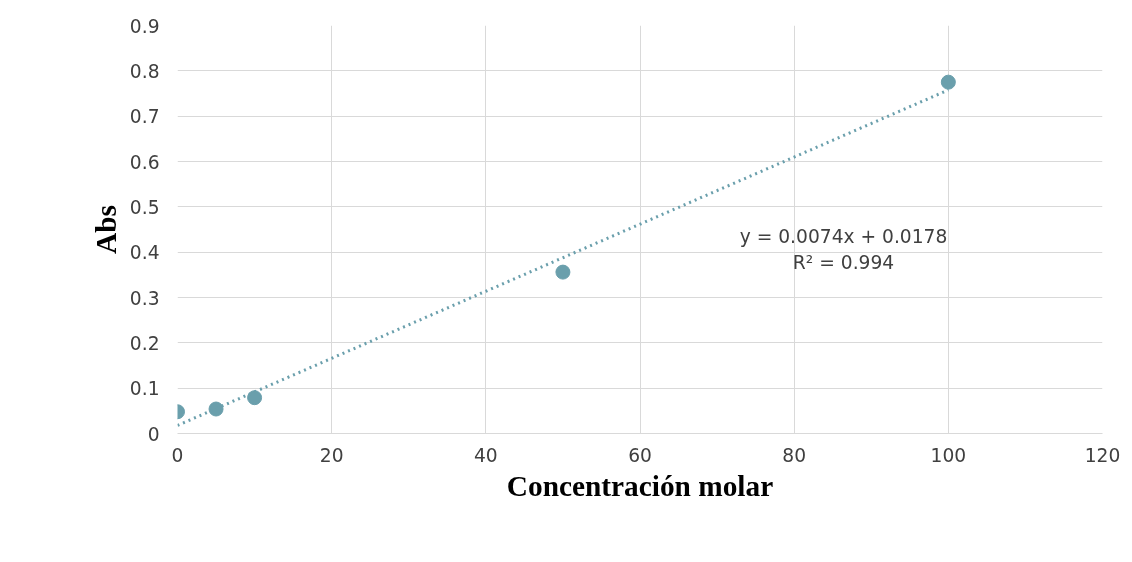  I want to click on x-tick-label: 100, so click(948, 455).